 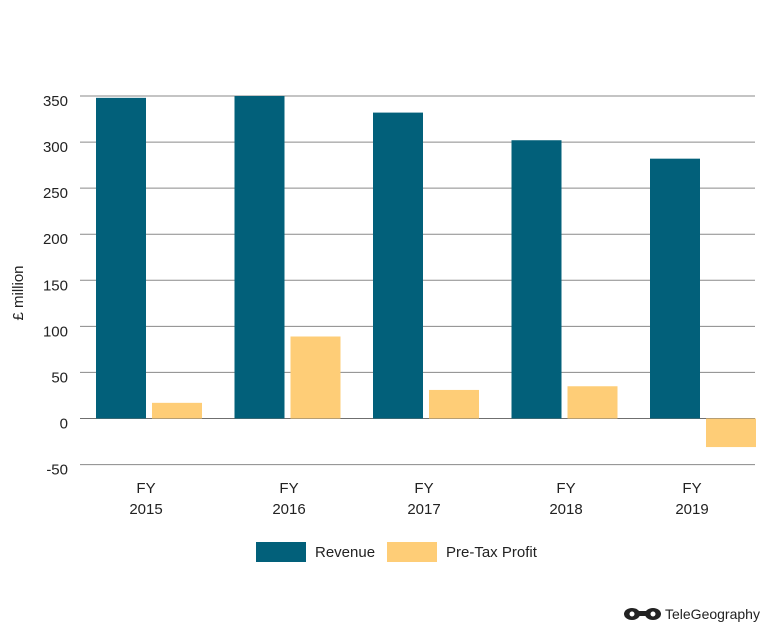 What do you see at coordinates (18, 292) in the screenshot?
I see `y-axis-title: £ million` at bounding box center [18, 292].